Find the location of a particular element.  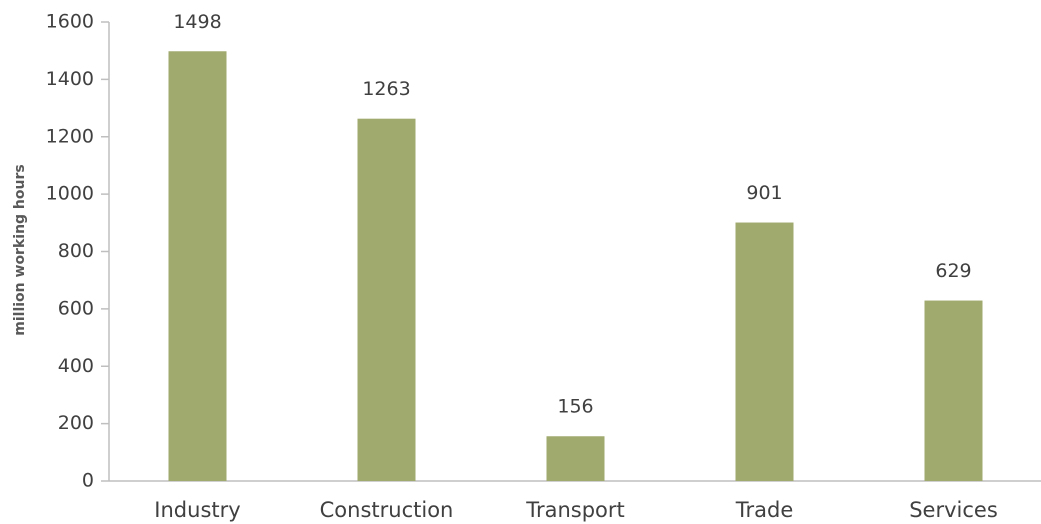

x-tick-label: Transport is located at coordinates (575, 510).